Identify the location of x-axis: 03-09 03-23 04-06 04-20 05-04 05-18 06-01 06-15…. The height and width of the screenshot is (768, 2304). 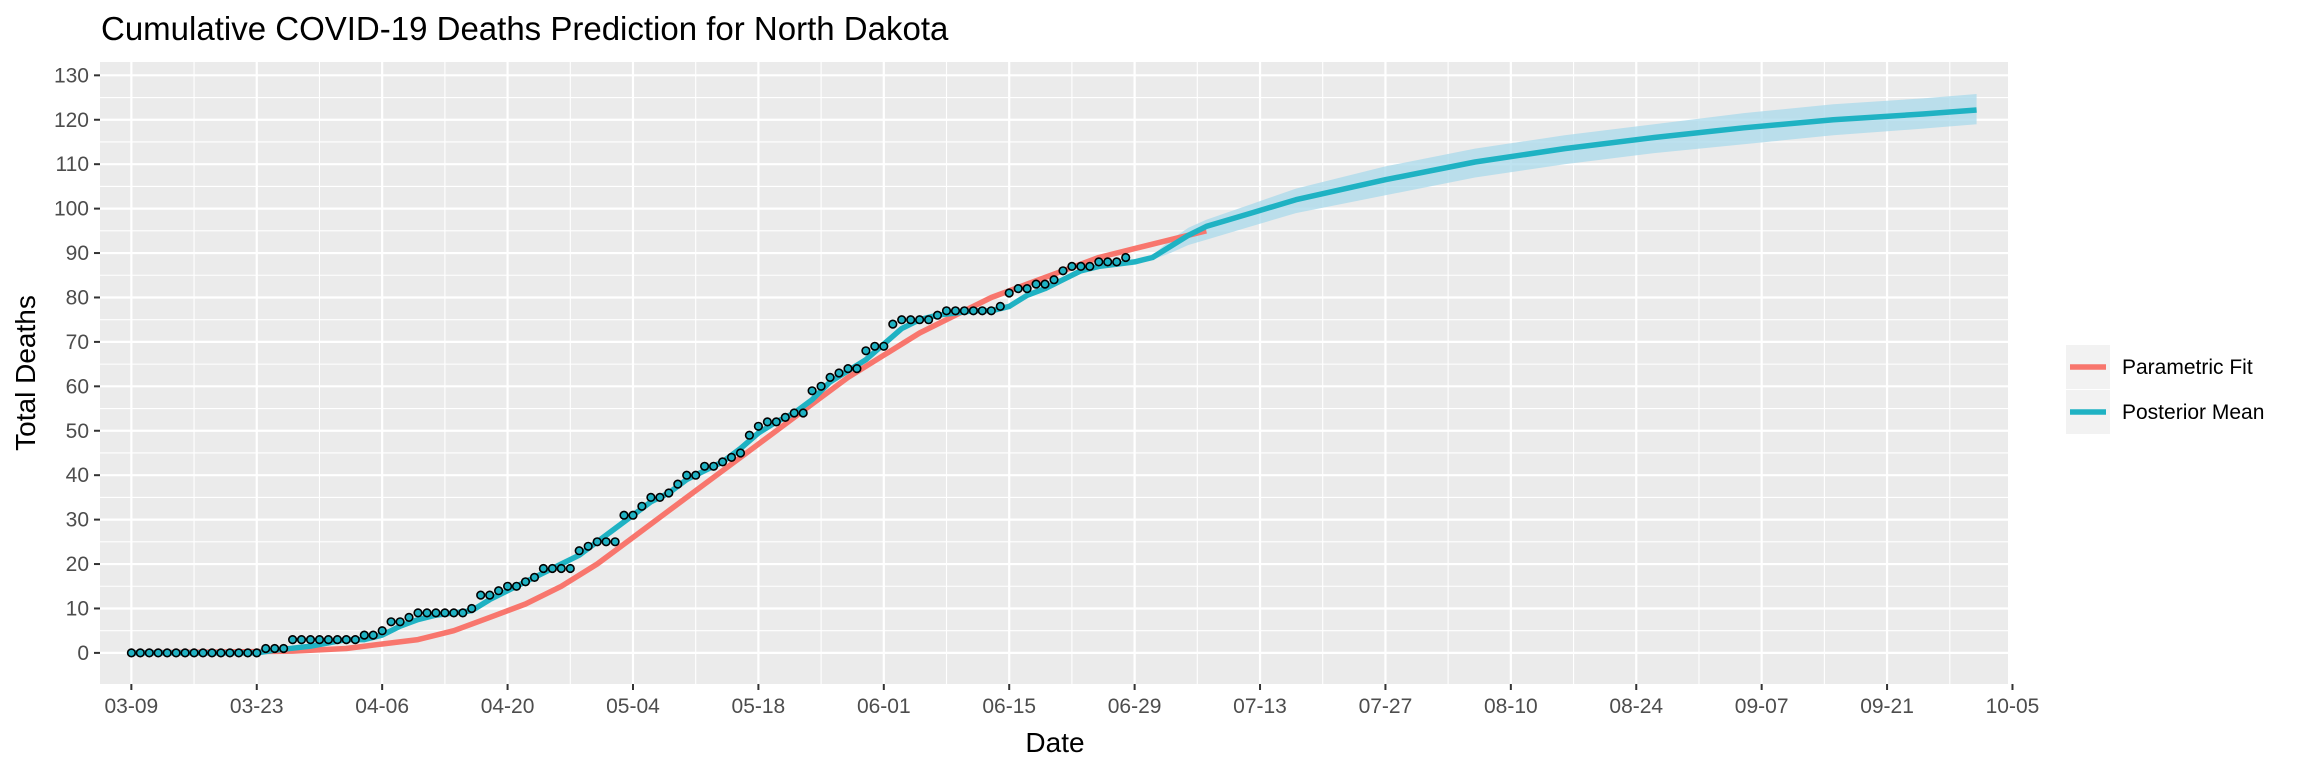
(1071, 701).